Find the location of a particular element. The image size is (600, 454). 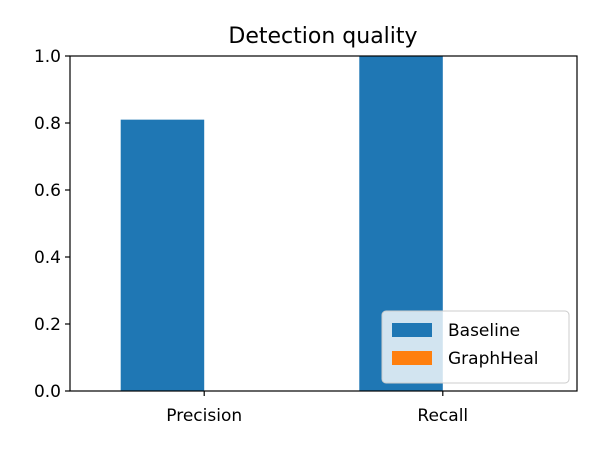

x-tick-label-recall: Recall is located at coordinates (442, 416).